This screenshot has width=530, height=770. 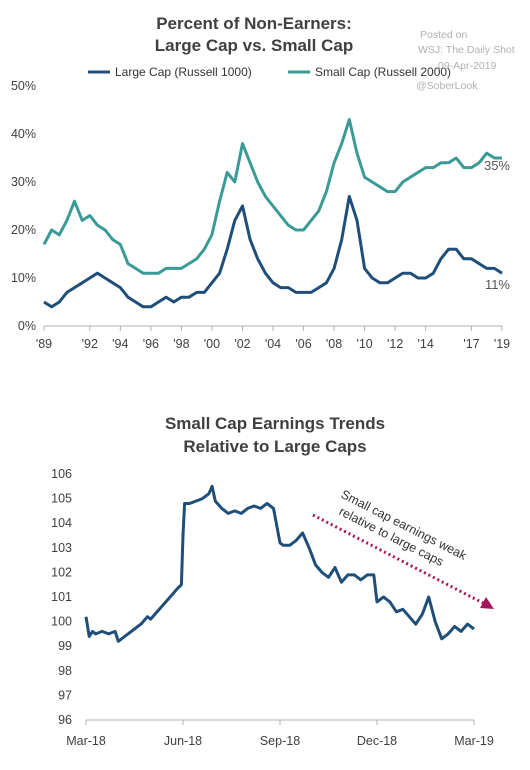 What do you see at coordinates (443, 35) in the screenshot?
I see `watermark-line1: Posted on` at bounding box center [443, 35].